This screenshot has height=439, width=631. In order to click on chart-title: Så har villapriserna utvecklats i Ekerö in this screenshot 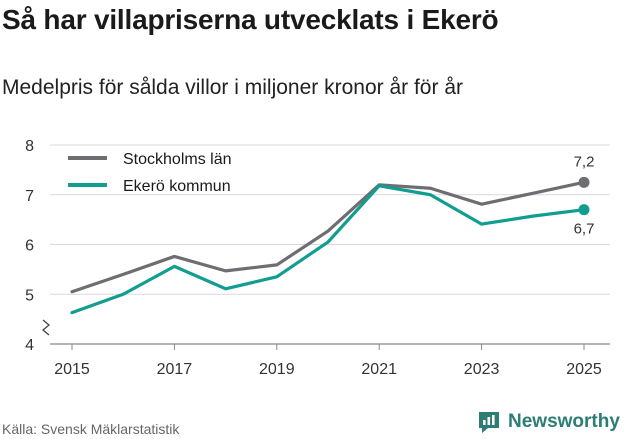, I will do `click(250, 19)`.